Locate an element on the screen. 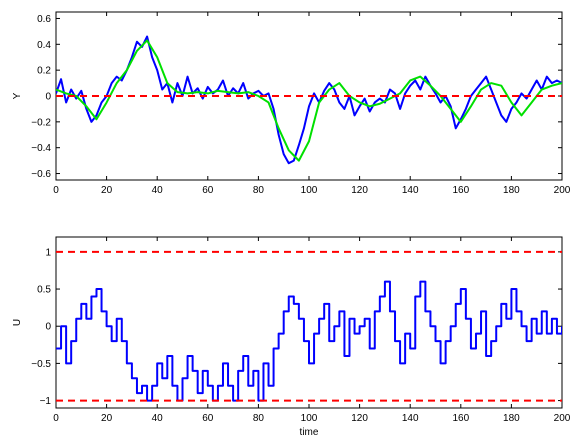  y-tick-label: 0.2 is located at coordinates (44, 71).